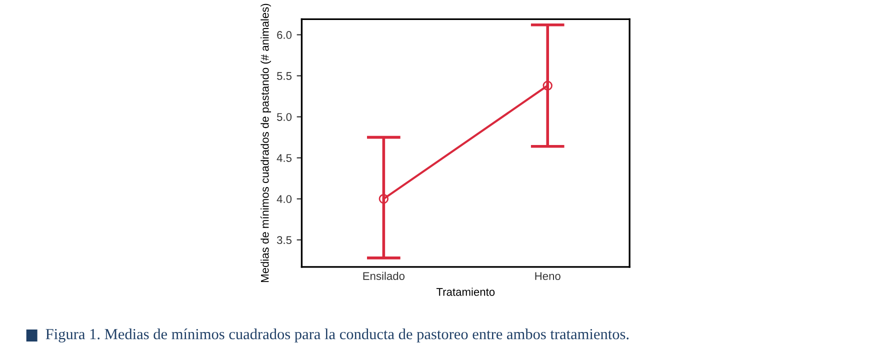  What do you see at coordinates (284, 199) in the screenshot?
I see `y-tick-label: 4.0` at bounding box center [284, 199].